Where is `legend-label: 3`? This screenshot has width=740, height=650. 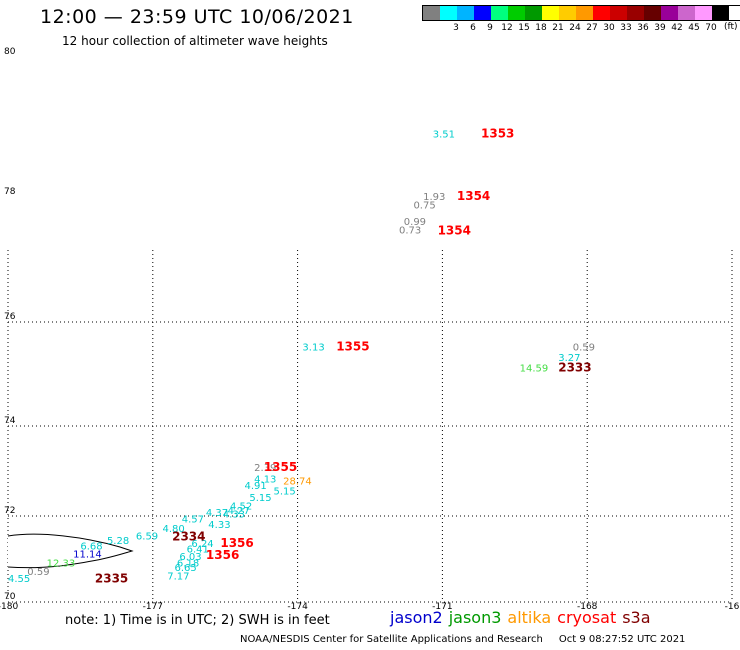 legend-label: 3 is located at coordinates (456, 28).